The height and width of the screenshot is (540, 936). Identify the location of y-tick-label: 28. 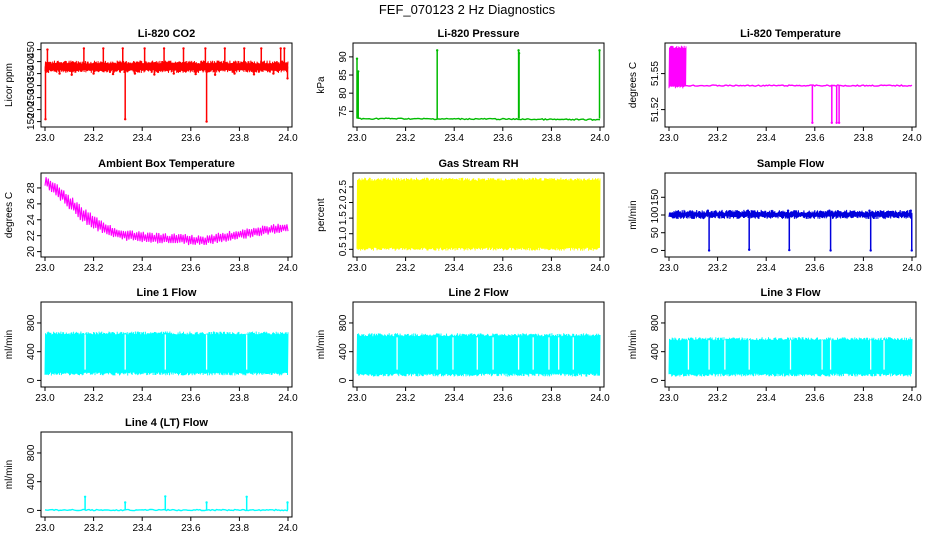
(31, 188).